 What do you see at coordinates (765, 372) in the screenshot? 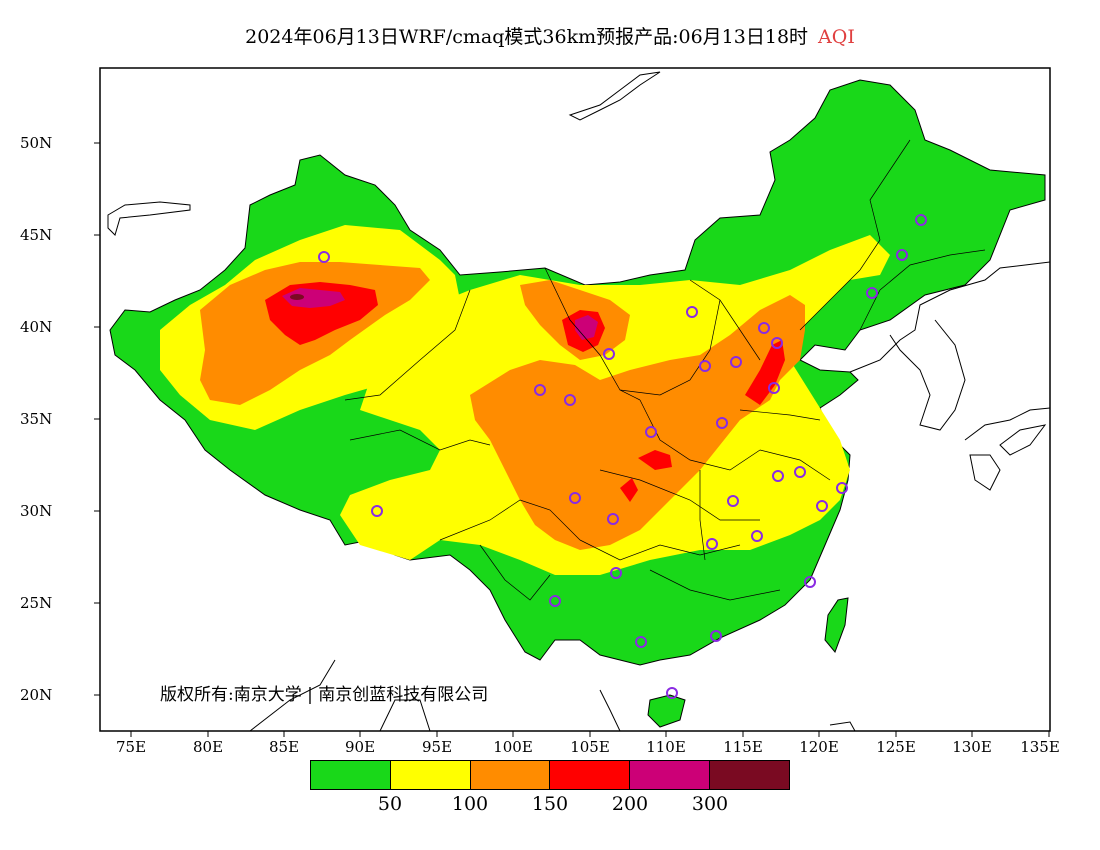
I see `zone-unhealthy-hebei` at bounding box center [765, 372].